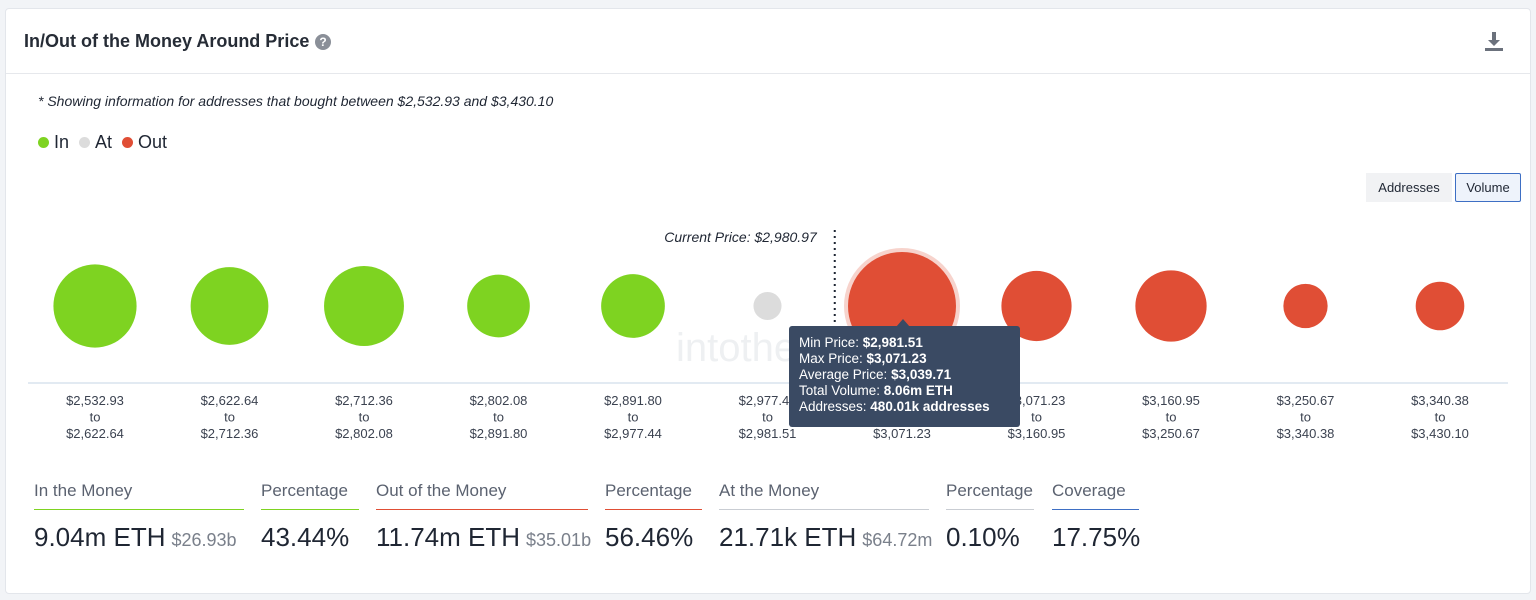  What do you see at coordinates (1440, 433) in the screenshot?
I see `tick-label: $3,430.10` at bounding box center [1440, 433].